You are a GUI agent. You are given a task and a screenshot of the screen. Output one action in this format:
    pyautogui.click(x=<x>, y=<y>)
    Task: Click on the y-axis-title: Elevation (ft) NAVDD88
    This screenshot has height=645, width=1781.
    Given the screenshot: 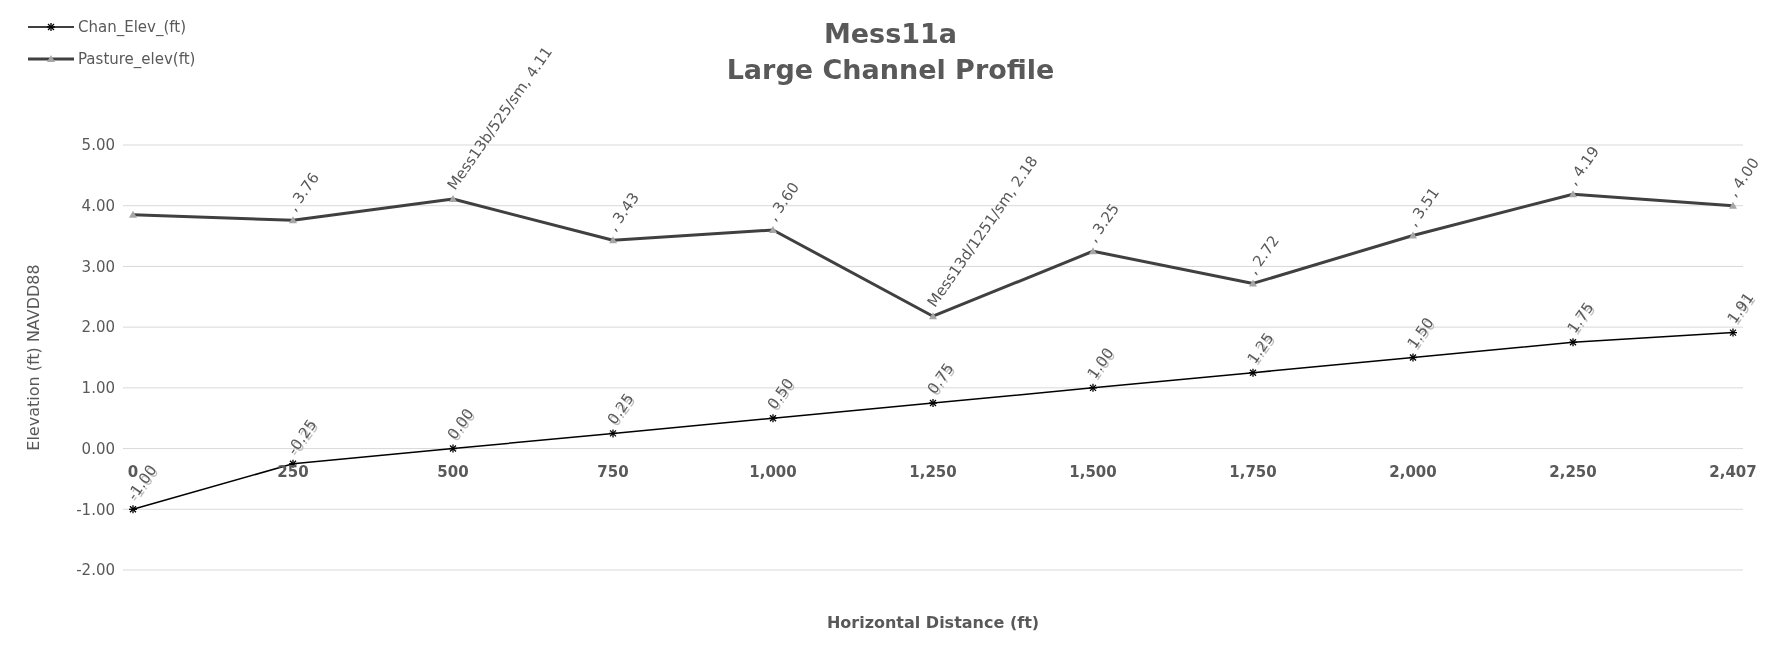 What is the action you would take?
    pyautogui.click(x=33, y=357)
    